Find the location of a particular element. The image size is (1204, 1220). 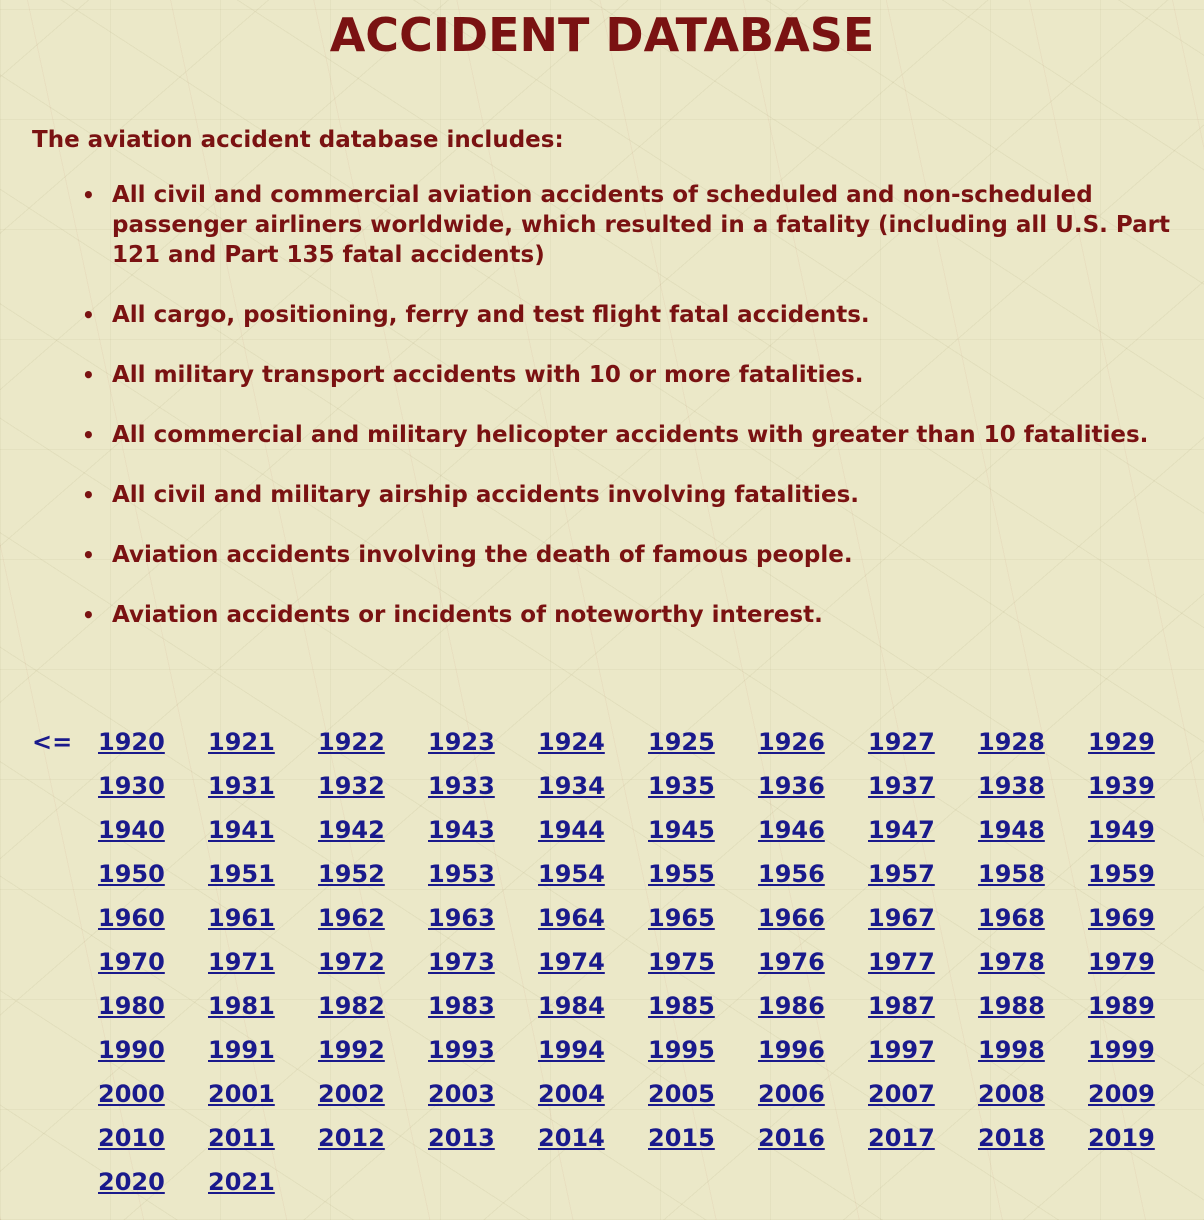

year-link-1961: 1961 is located at coordinates (241, 918).